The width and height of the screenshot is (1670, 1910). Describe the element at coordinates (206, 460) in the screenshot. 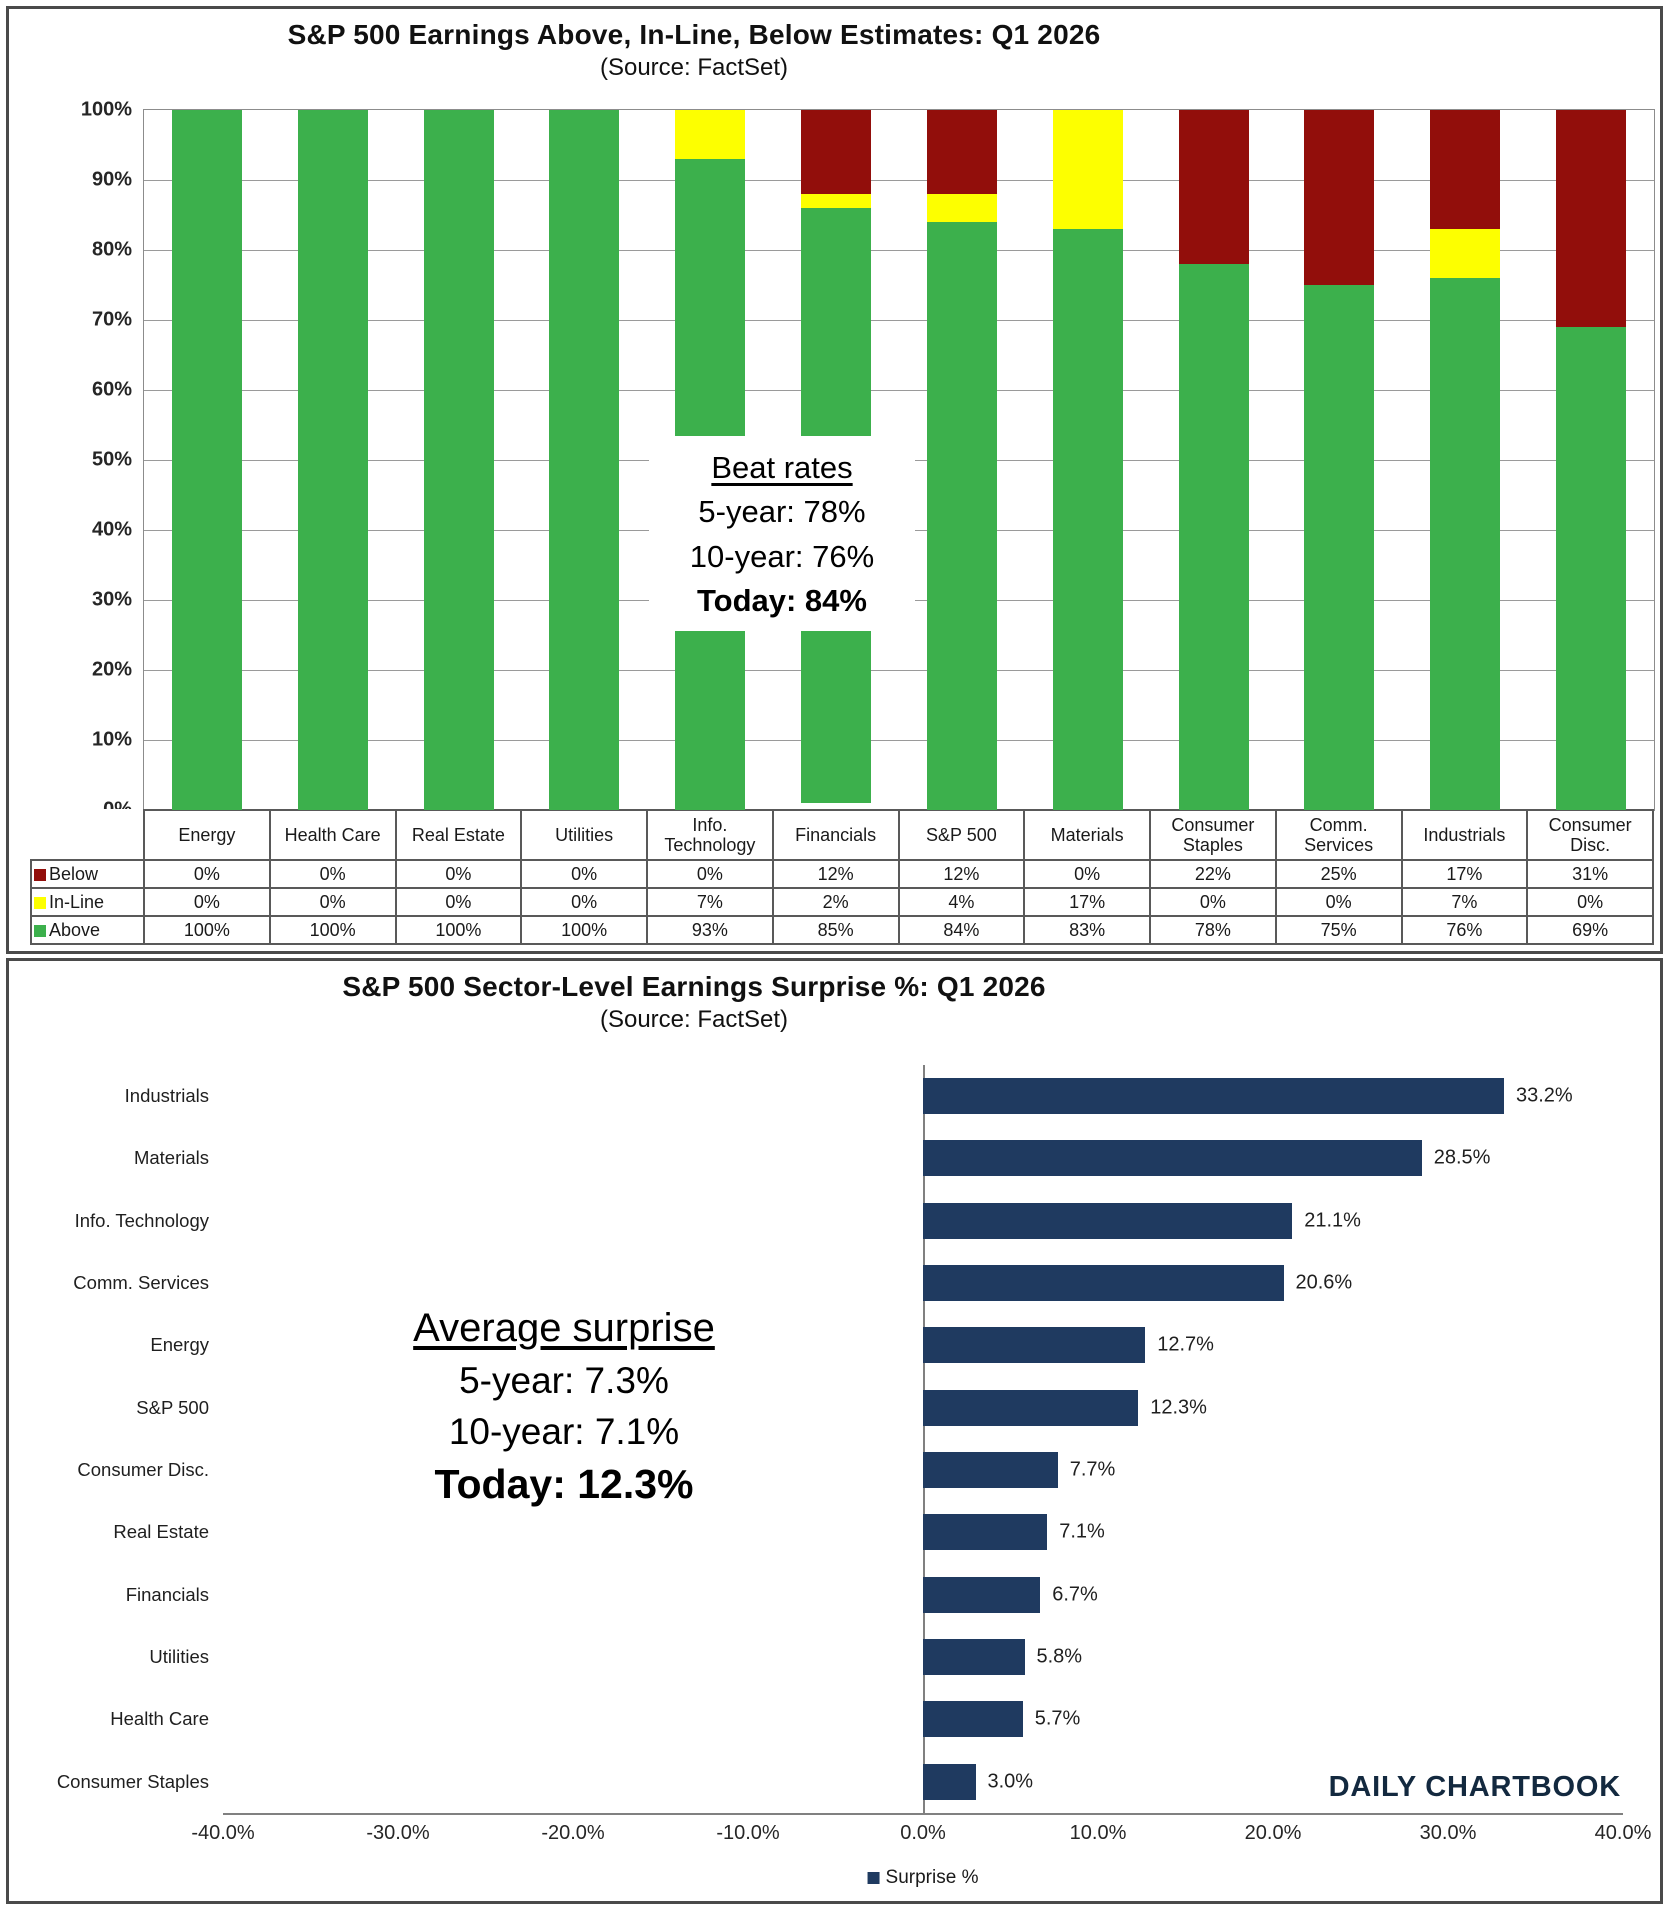

I see `stacked-bar-energy` at that location.